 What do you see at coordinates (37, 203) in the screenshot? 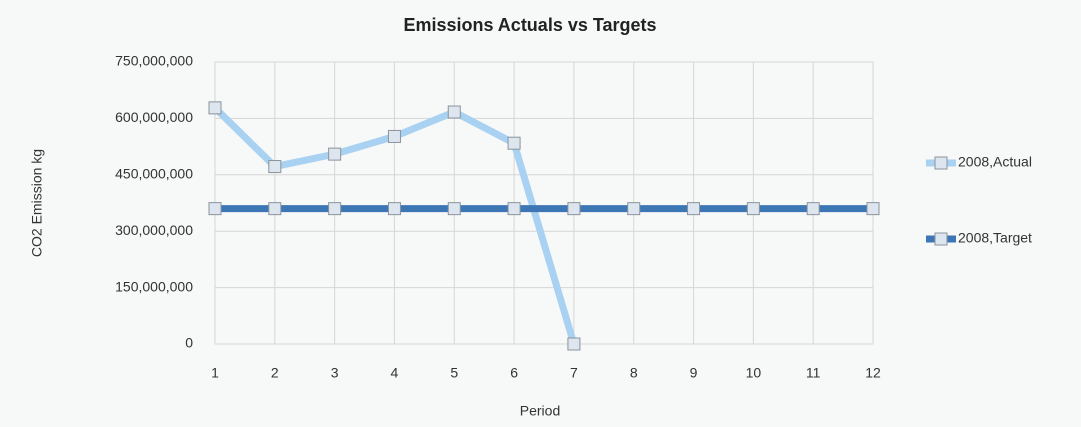
I see `y-axis-label: CO2 Emission kg` at bounding box center [37, 203].